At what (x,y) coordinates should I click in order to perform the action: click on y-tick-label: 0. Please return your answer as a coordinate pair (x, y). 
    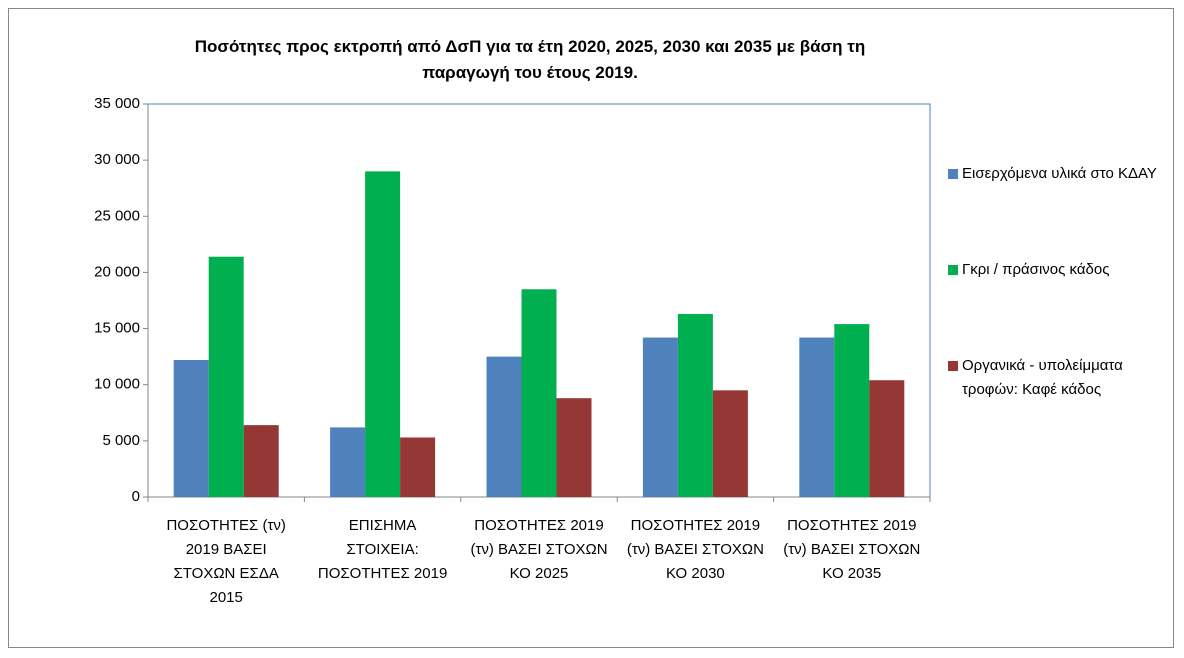
    Looking at the image, I should click on (136, 496).